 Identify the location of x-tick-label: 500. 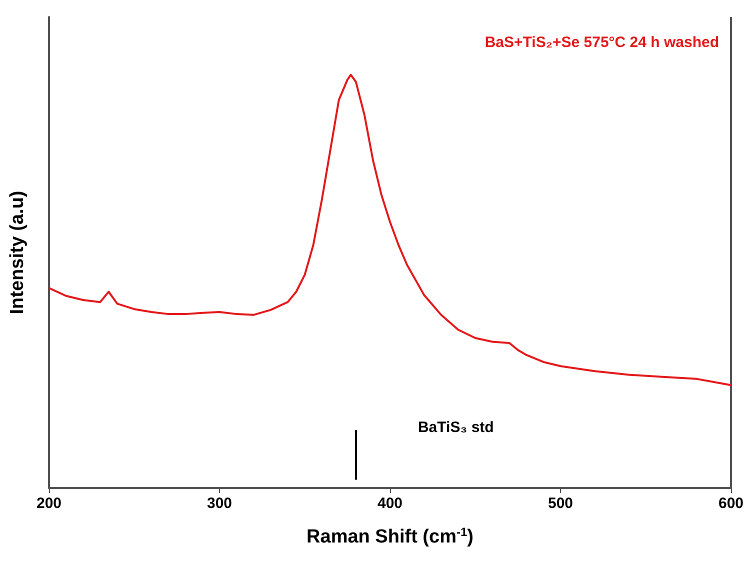
(561, 503).